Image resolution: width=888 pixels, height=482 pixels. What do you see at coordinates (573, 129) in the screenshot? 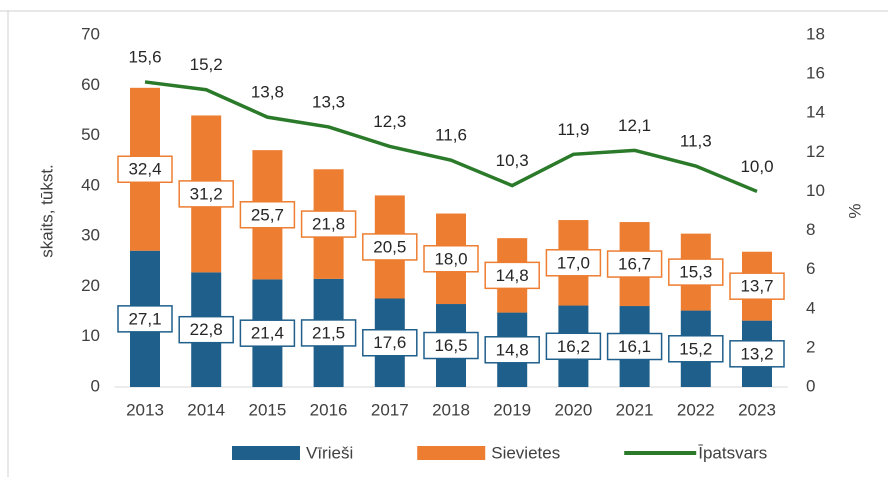
I see `line-label: 11,9` at bounding box center [573, 129].